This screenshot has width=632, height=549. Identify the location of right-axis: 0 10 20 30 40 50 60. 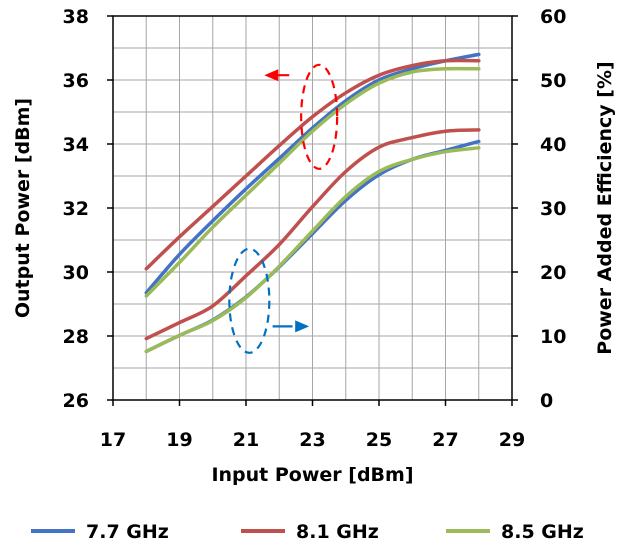
(539, 209).